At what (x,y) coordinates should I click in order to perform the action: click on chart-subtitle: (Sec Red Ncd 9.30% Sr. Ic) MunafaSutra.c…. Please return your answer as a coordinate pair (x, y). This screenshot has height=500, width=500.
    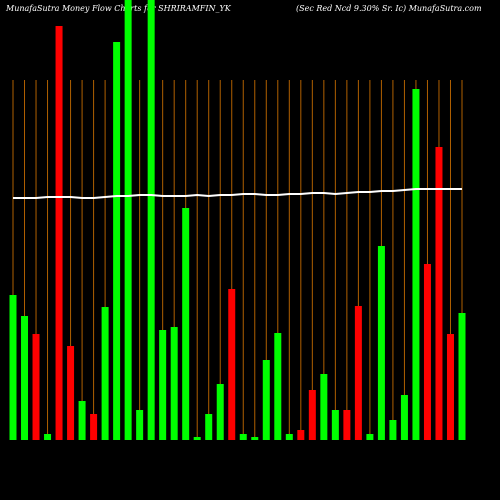
    Looking at the image, I should click on (389, 8).